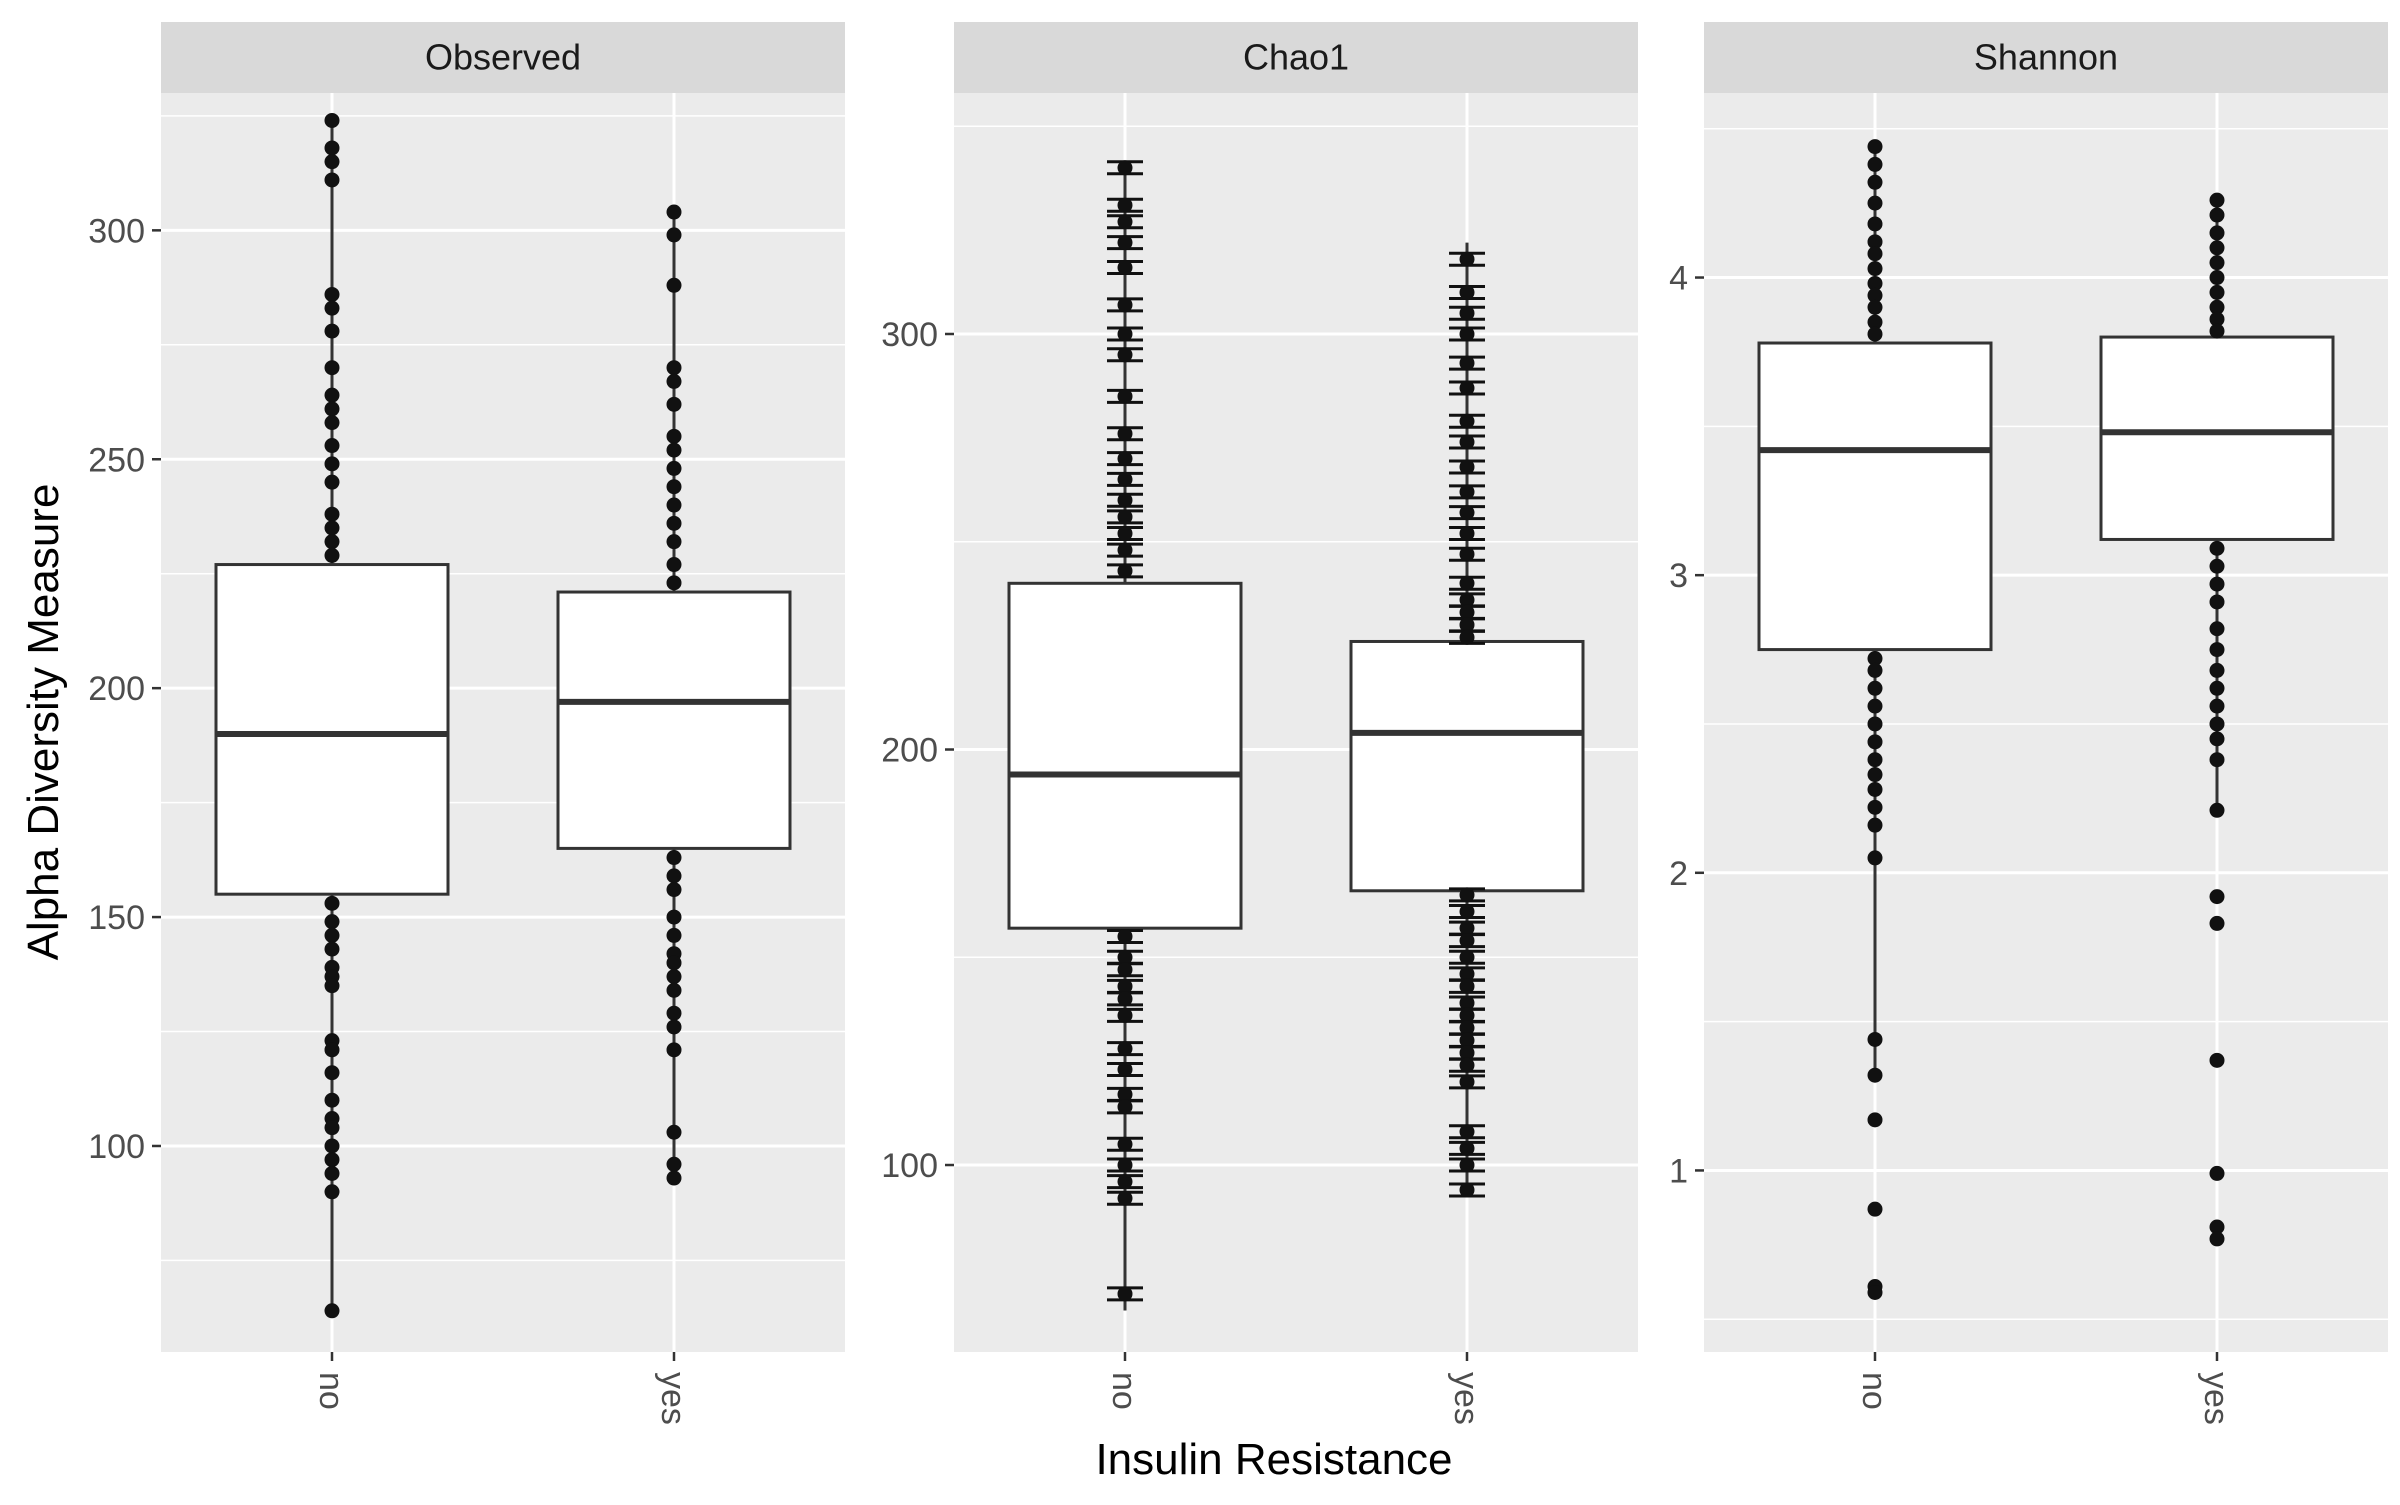 This screenshot has width=2400, height=1505. Describe the element at coordinates (1678, 279) in the screenshot. I see `y-tick-label: 4` at that location.